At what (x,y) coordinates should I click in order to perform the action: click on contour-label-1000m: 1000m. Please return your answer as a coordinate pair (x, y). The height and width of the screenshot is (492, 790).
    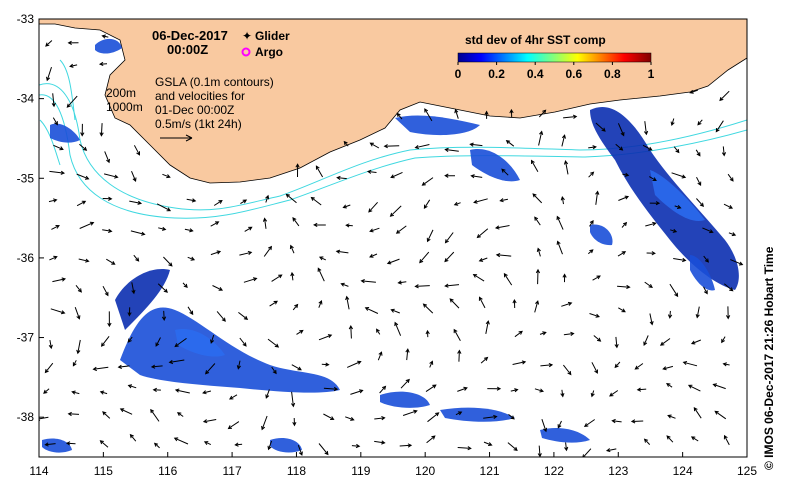
    Looking at the image, I should click on (124, 107).